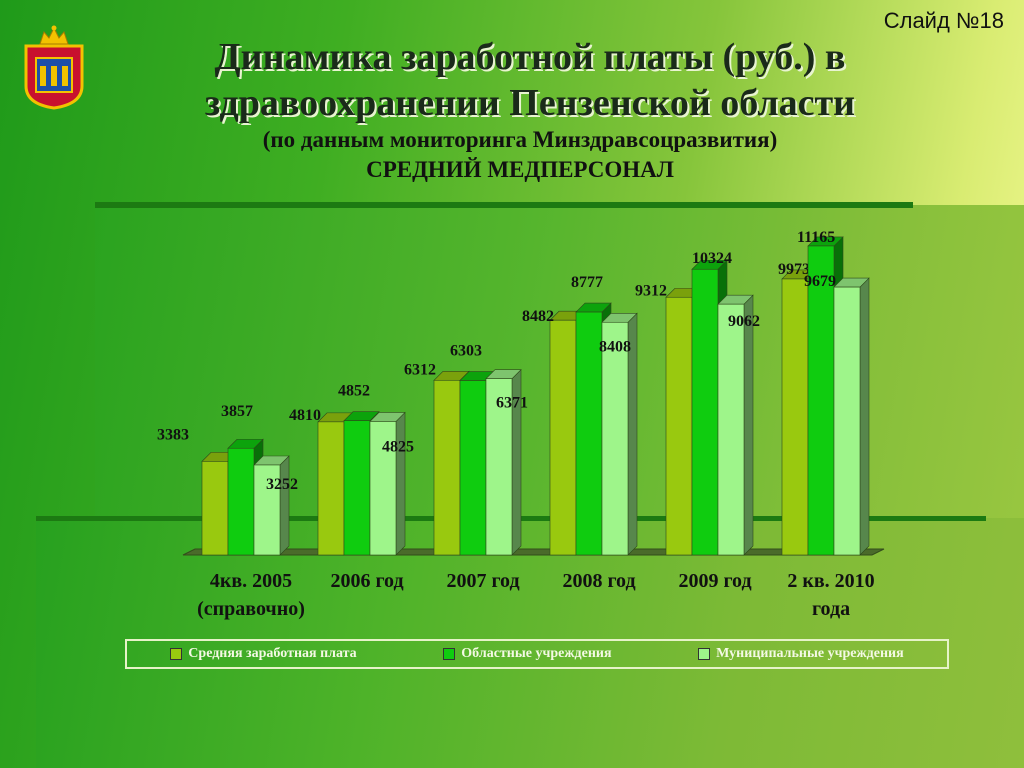 This screenshot has width=1024, height=768. I want to click on title-line-1: Динамика заработной платы (руб.) в, so click(530, 57).